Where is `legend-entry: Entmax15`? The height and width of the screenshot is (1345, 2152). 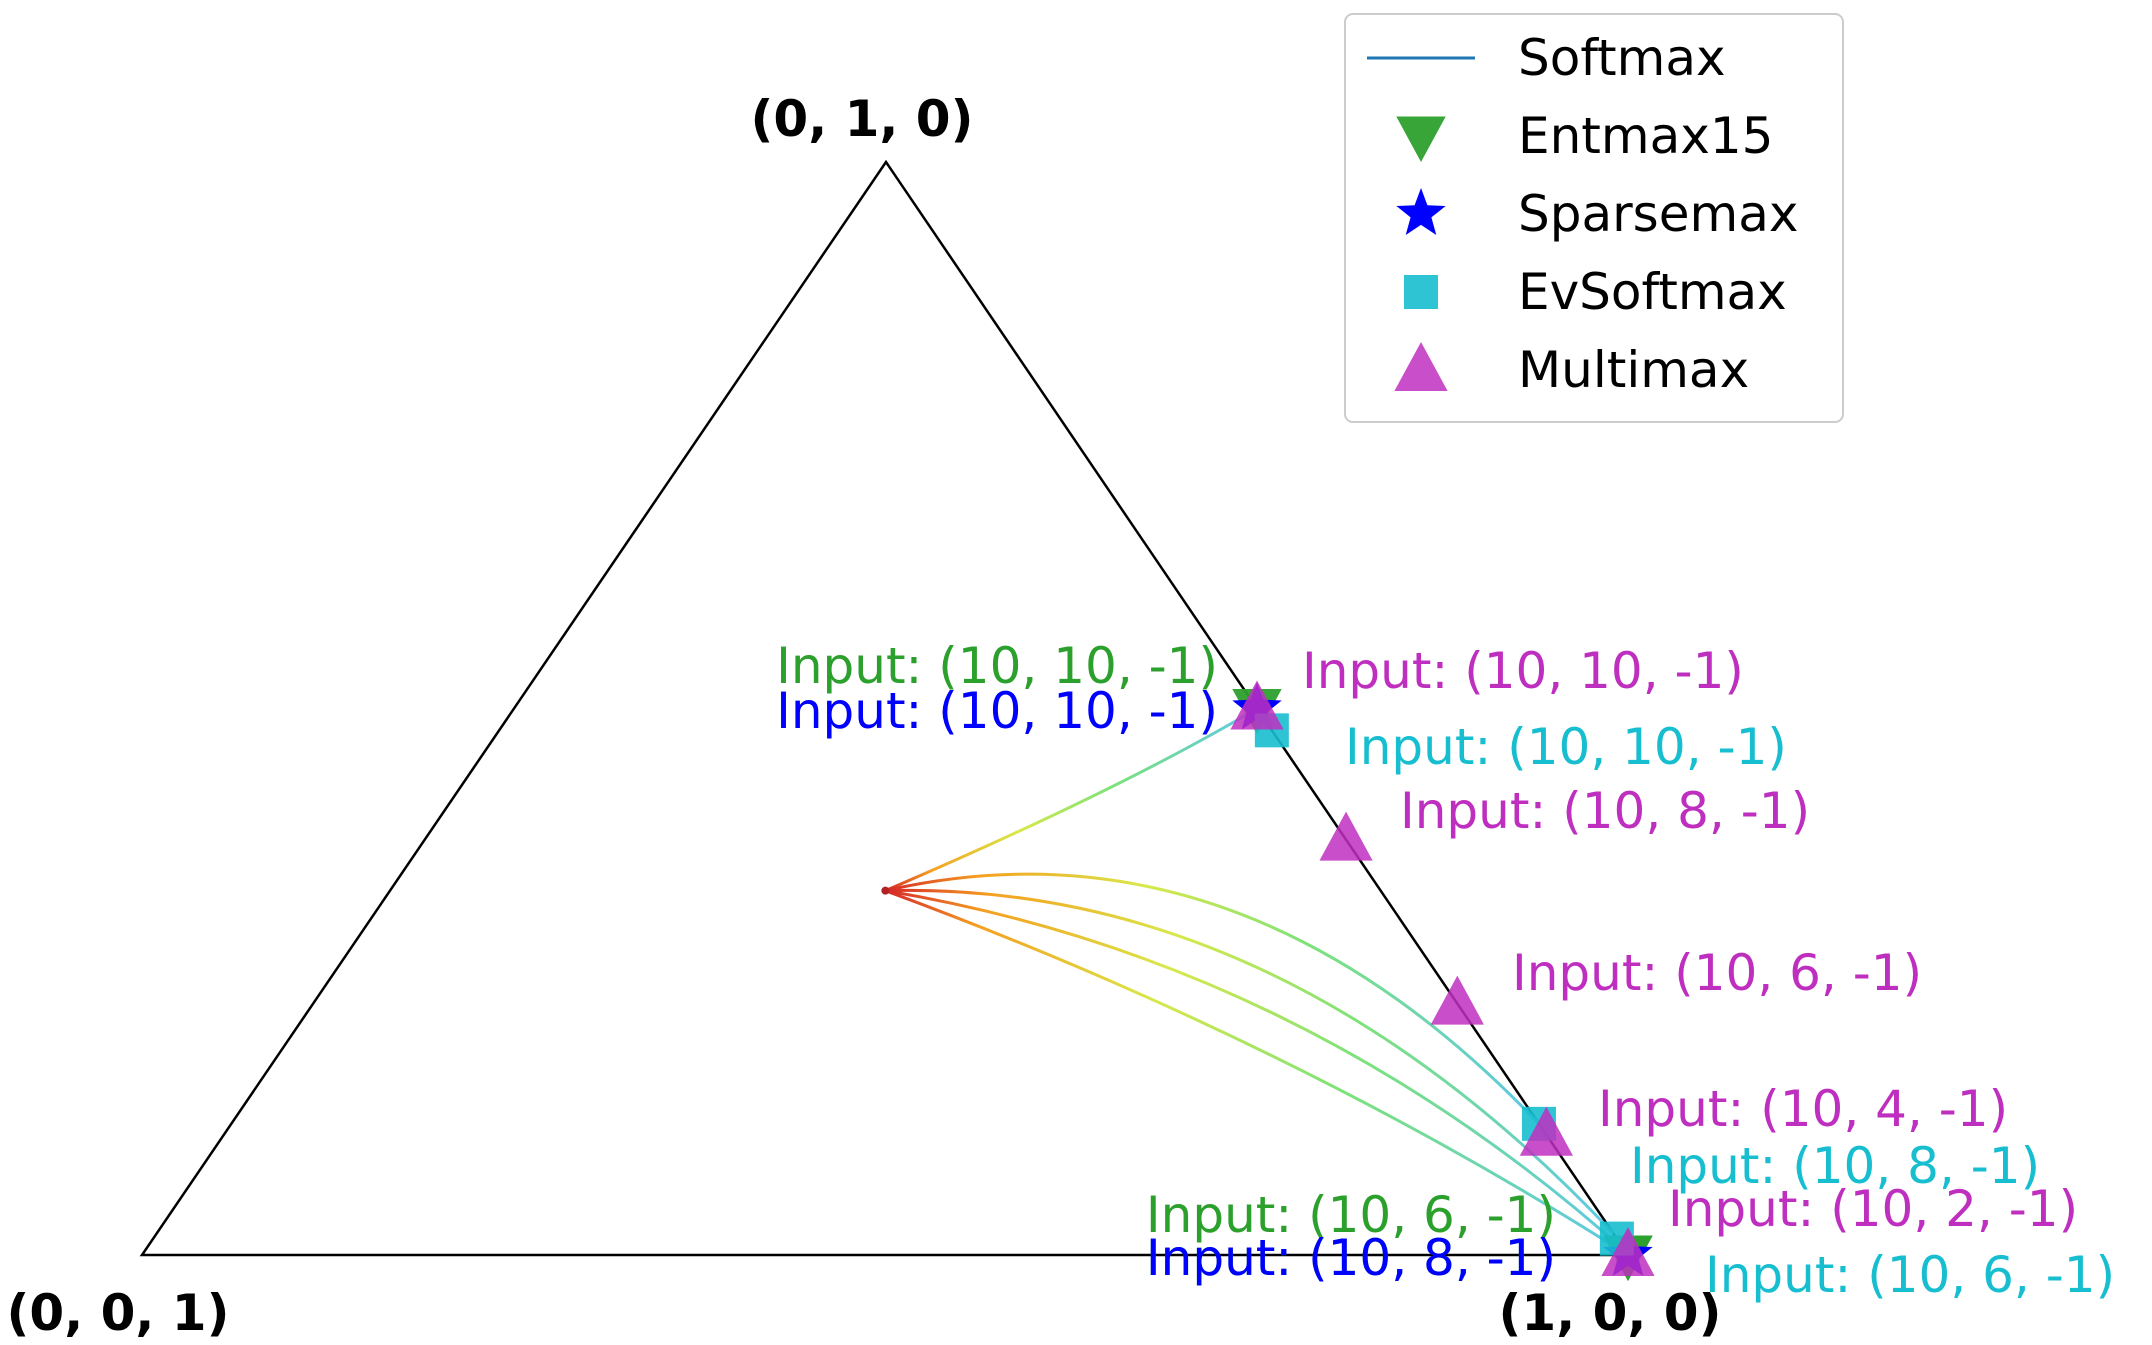
legend-entry: Entmax15 is located at coordinates (1584, 136).